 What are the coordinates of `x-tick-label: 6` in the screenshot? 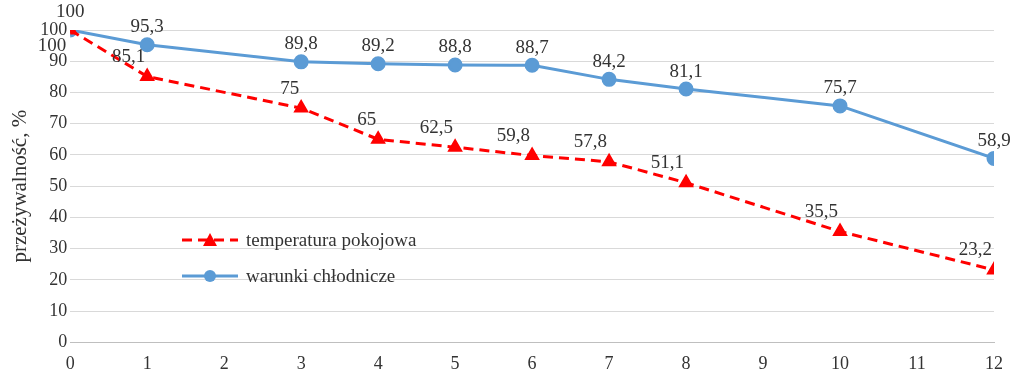 It's located at (532, 362).